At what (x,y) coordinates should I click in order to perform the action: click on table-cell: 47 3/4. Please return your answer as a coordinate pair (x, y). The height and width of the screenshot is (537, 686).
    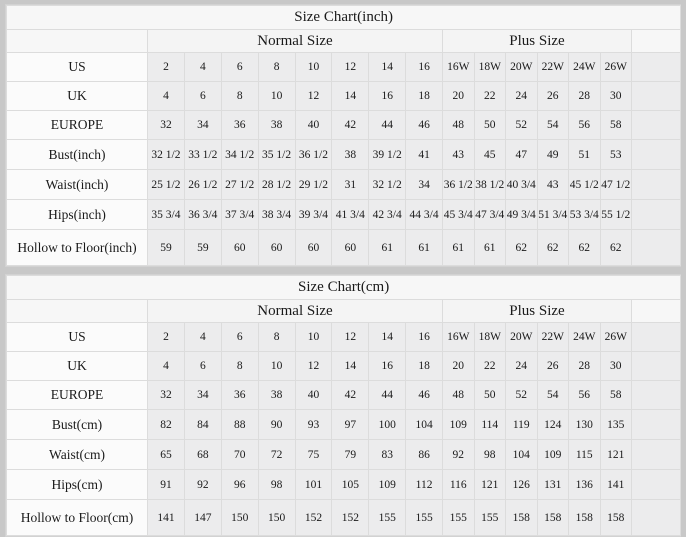
    Looking at the image, I should click on (489, 214).